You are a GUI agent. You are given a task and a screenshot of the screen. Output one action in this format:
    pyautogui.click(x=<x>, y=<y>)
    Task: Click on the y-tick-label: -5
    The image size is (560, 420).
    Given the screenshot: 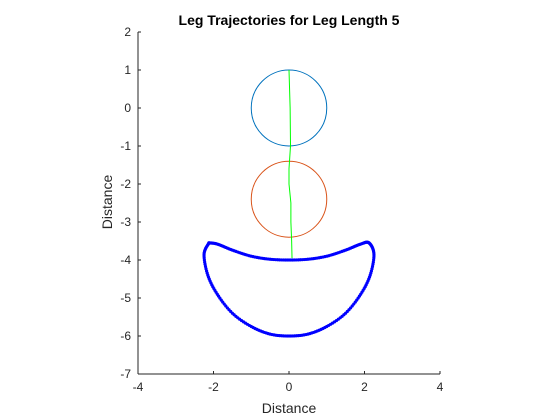 What is the action you would take?
    pyautogui.click(x=125, y=298)
    